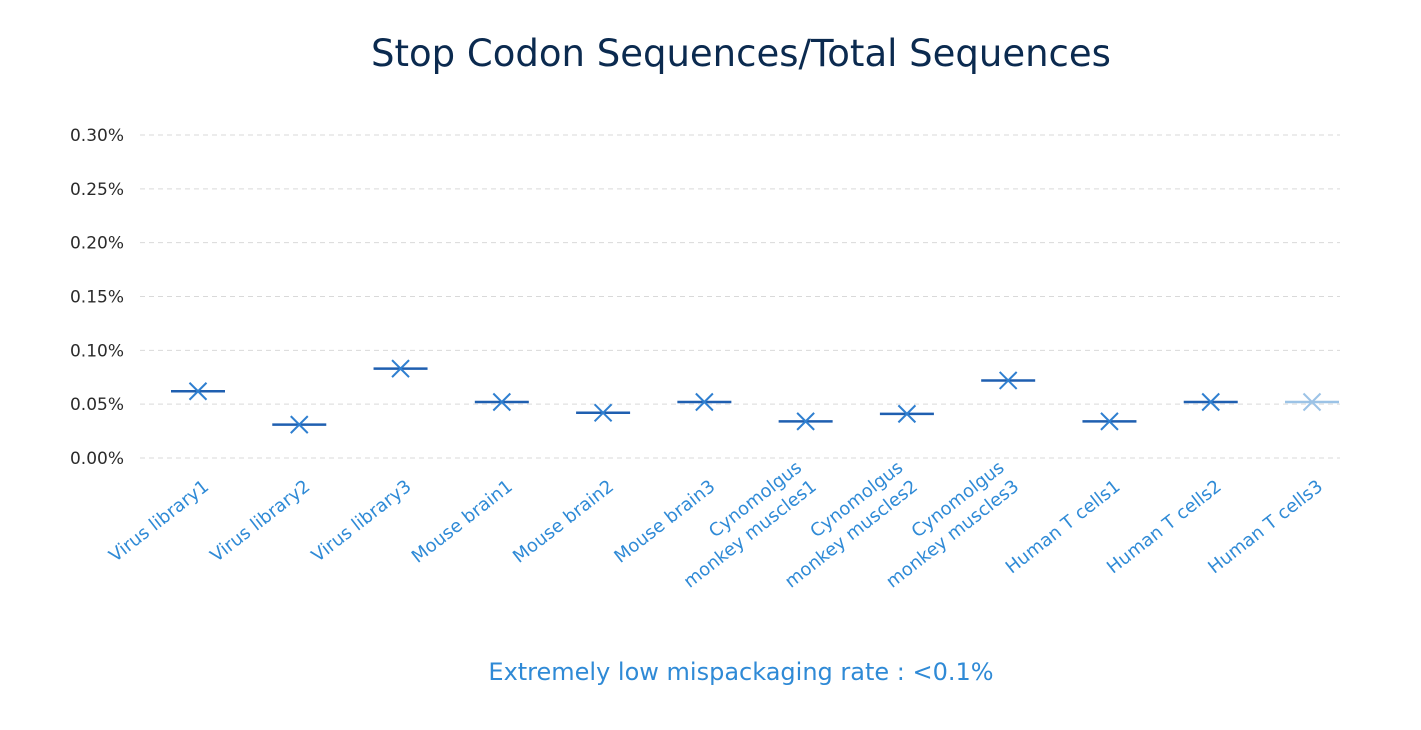 The image size is (1421, 730). I want to click on y-tick-label: 0.30%, so click(97, 136).